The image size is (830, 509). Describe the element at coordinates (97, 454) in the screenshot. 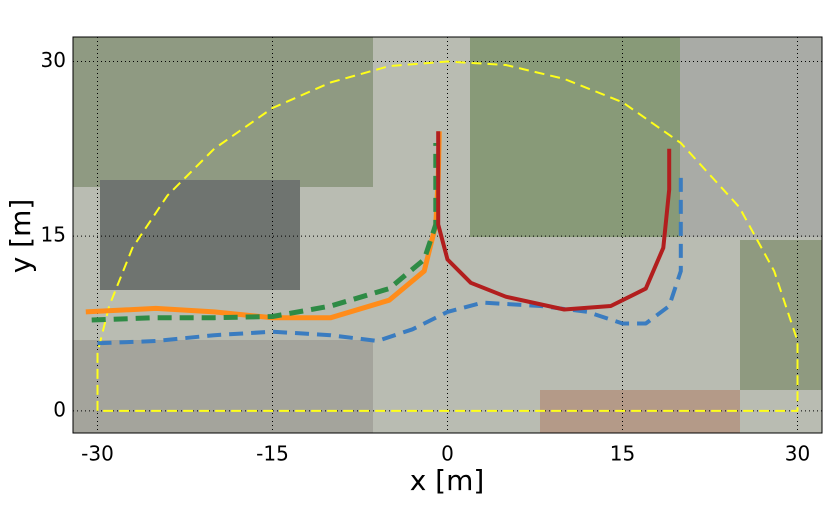

I see `x-tick-label: -30` at that location.